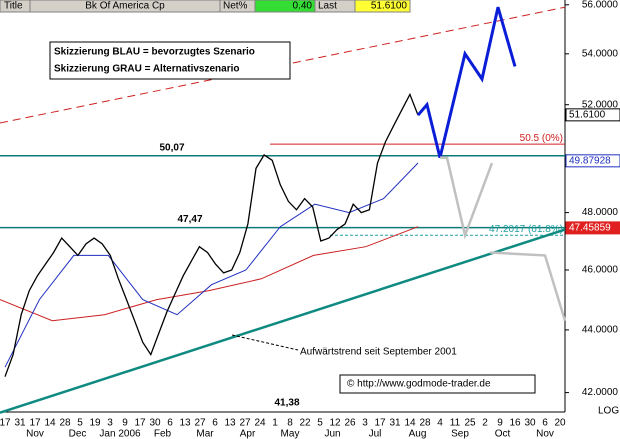 The image size is (620, 439). I want to click on x-day-label: 12, so click(335, 423).